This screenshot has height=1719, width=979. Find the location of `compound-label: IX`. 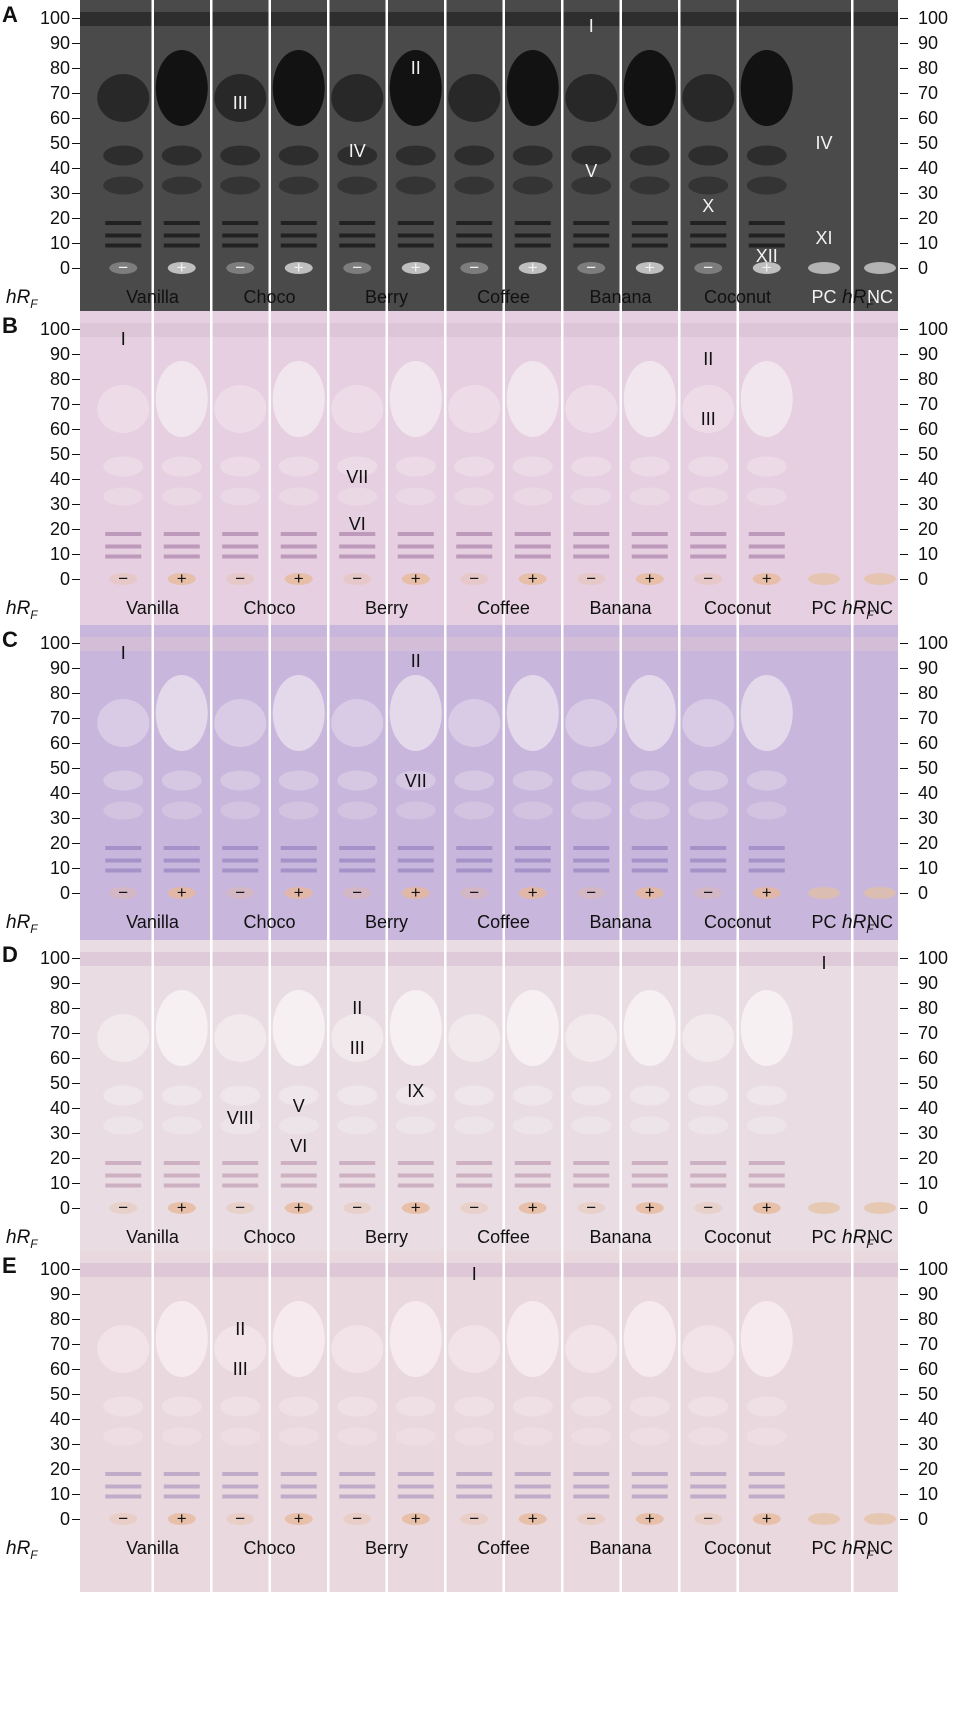

compound-label: IX is located at coordinates (416, 1090).